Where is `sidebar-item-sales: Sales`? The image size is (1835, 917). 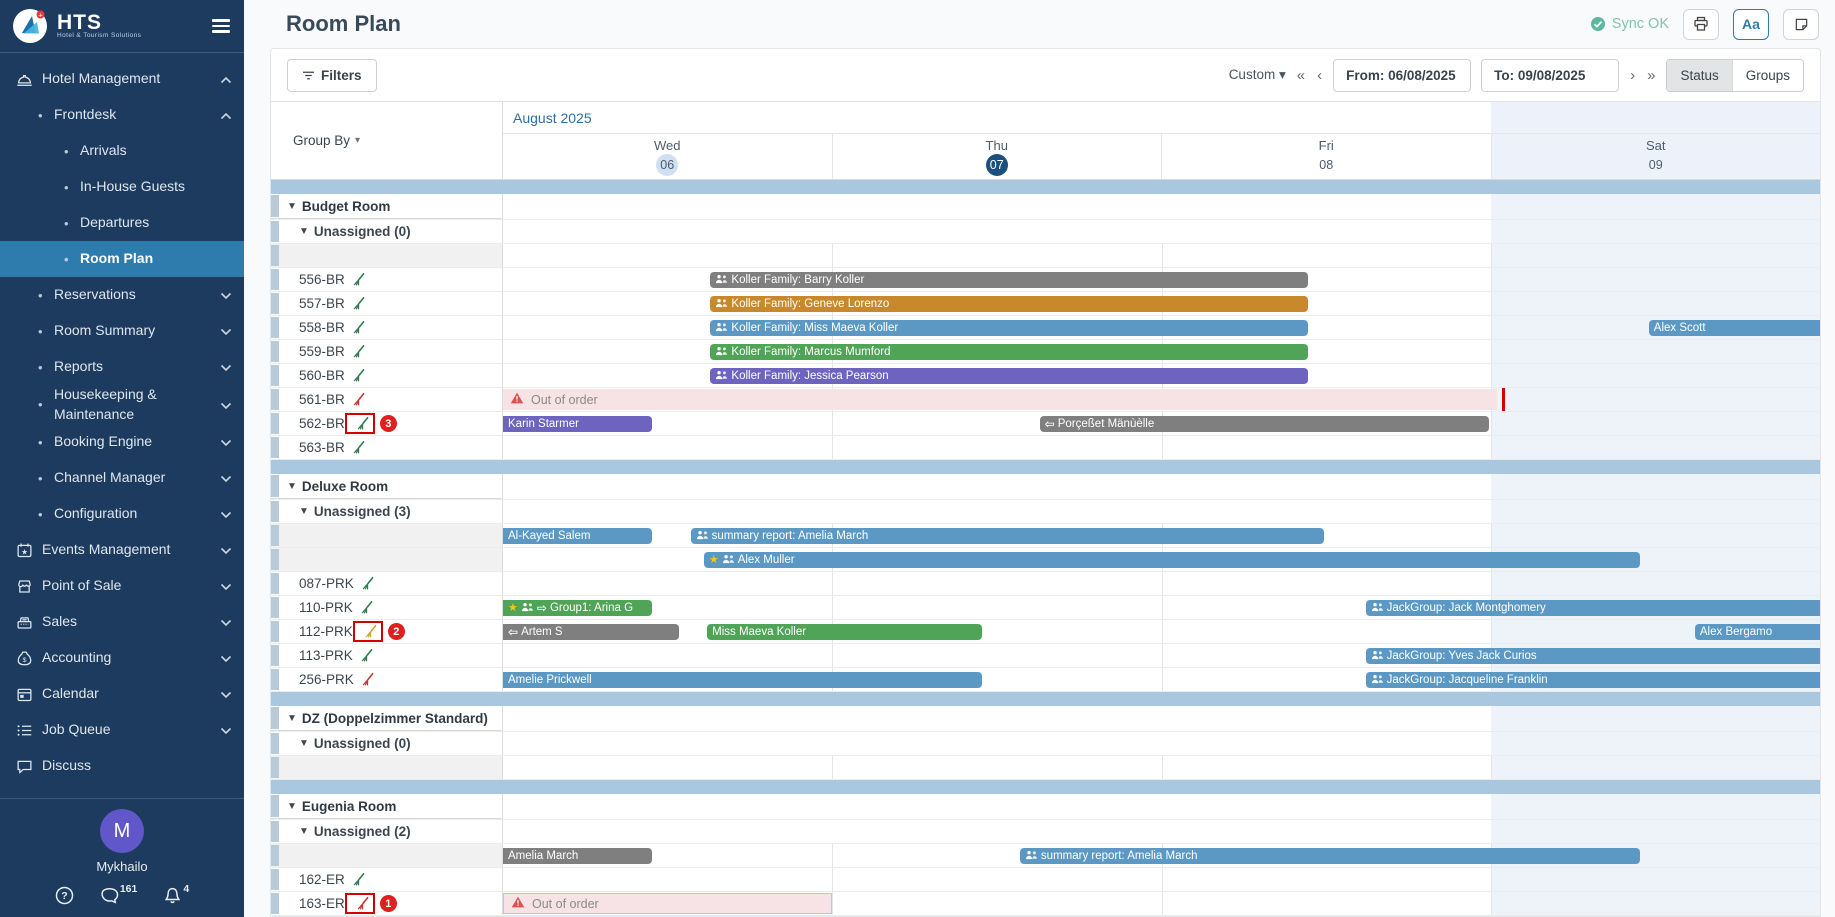
sidebar-item-sales: Sales is located at coordinates (122, 622).